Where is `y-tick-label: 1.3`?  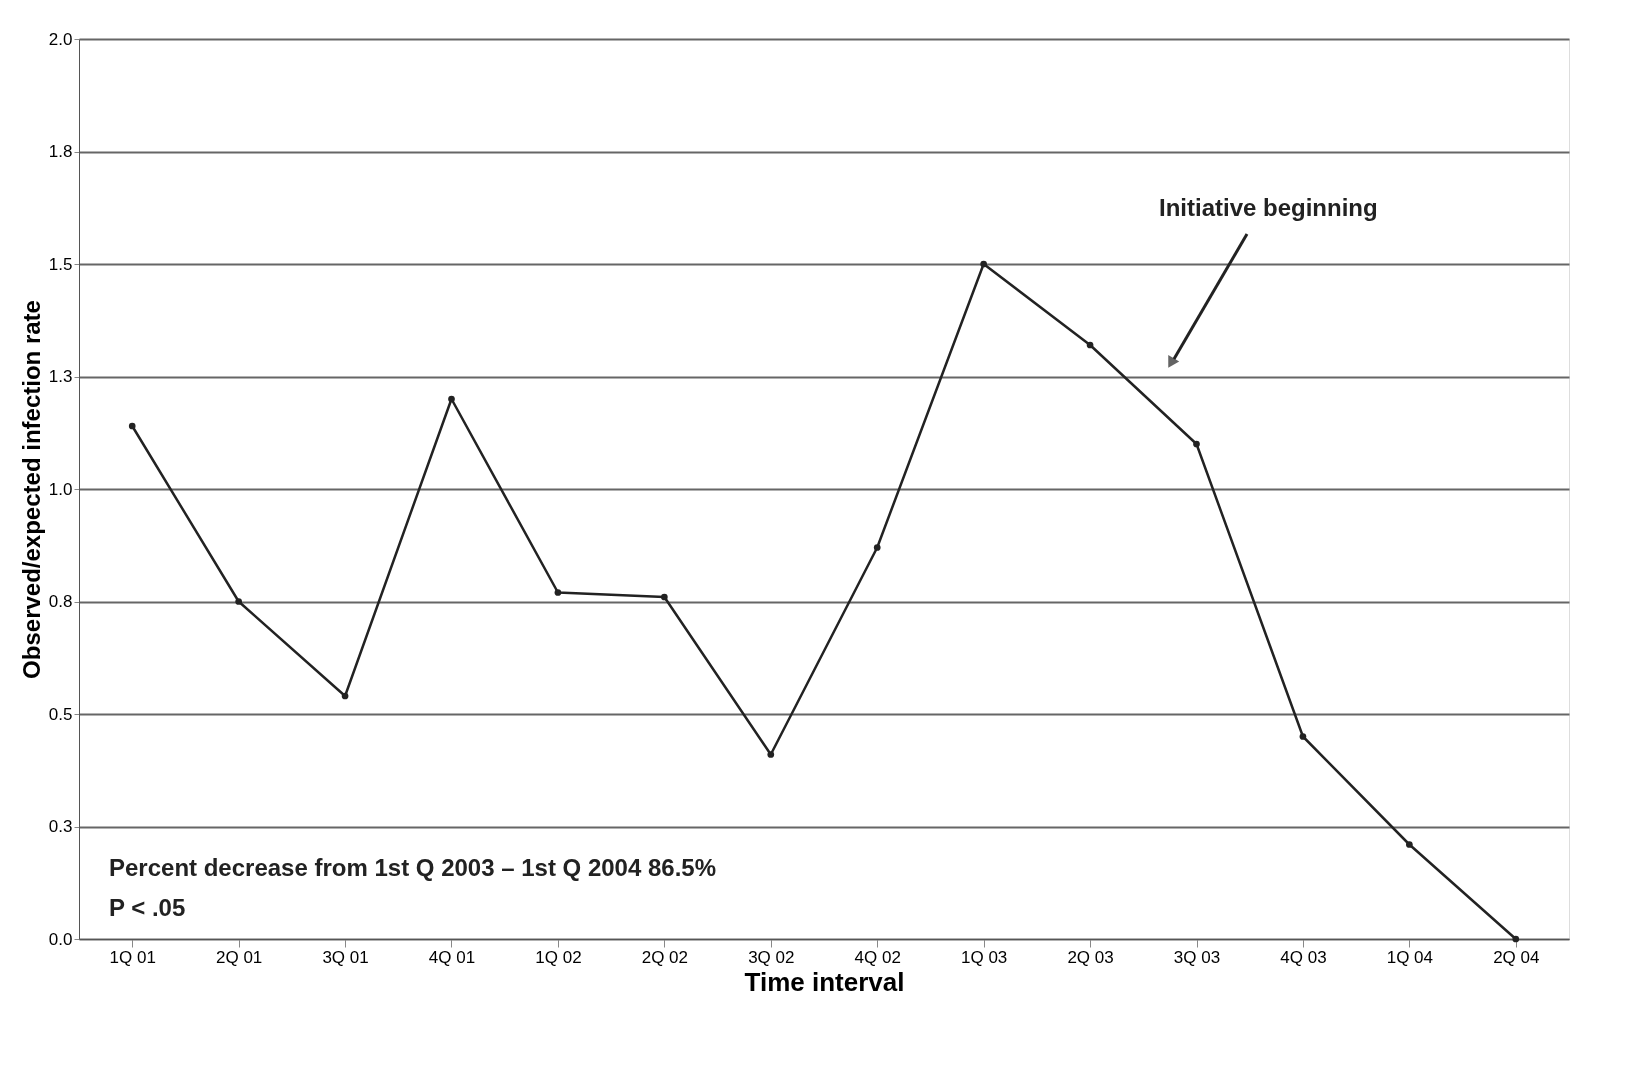 y-tick-label: 1.3 is located at coordinates (60, 376).